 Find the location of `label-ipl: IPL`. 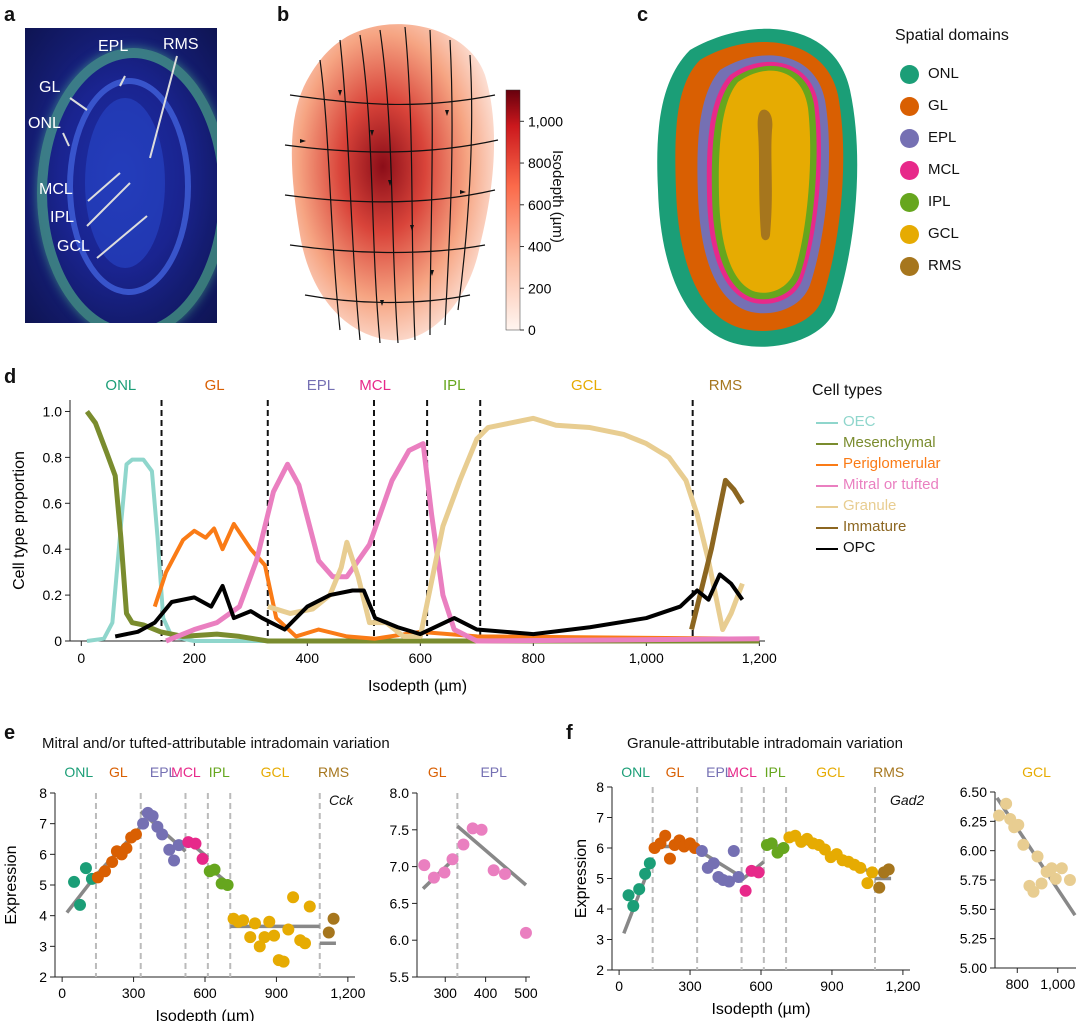

label-ipl: IPL is located at coordinates (62, 217).